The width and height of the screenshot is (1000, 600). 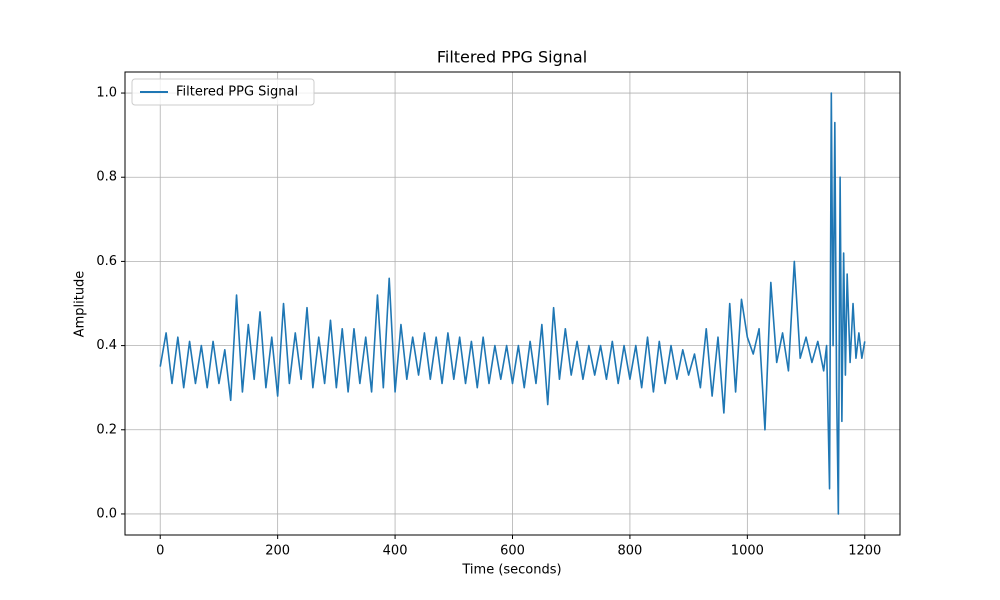 What do you see at coordinates (864, 551) in the screenshot?
I see `x-tick-label: 1200` at bounding box center [864, 551].